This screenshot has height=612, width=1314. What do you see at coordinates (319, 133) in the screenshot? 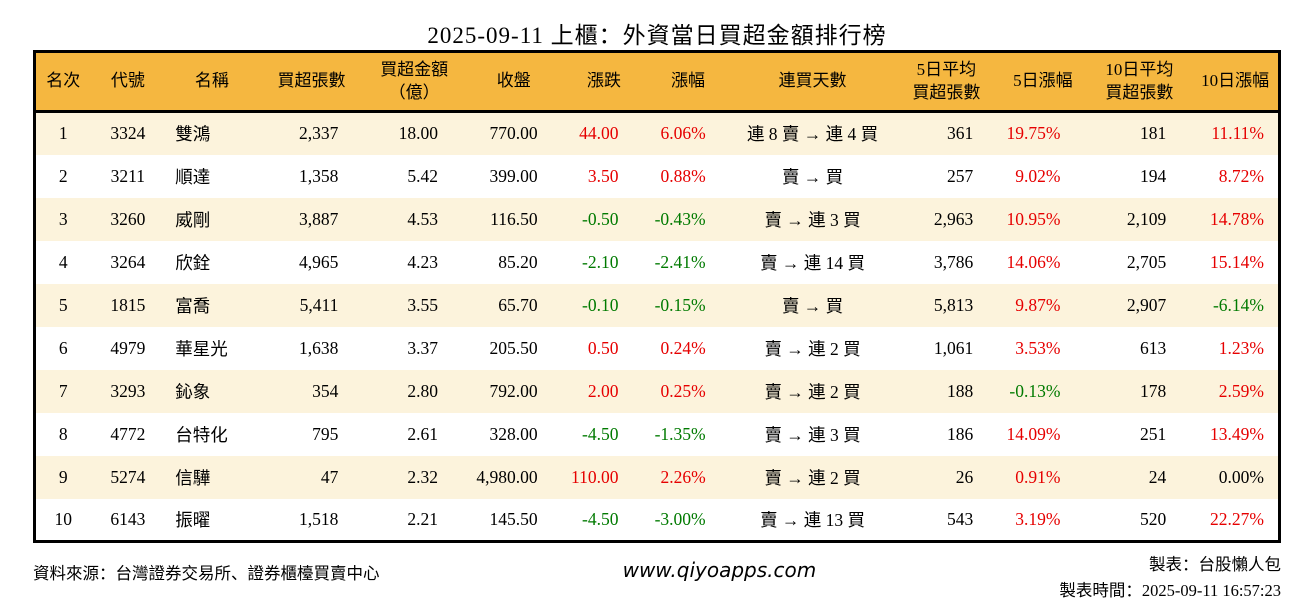
I see `net-buy-shares-cell: 2,337` at bounding box center [319, 133].